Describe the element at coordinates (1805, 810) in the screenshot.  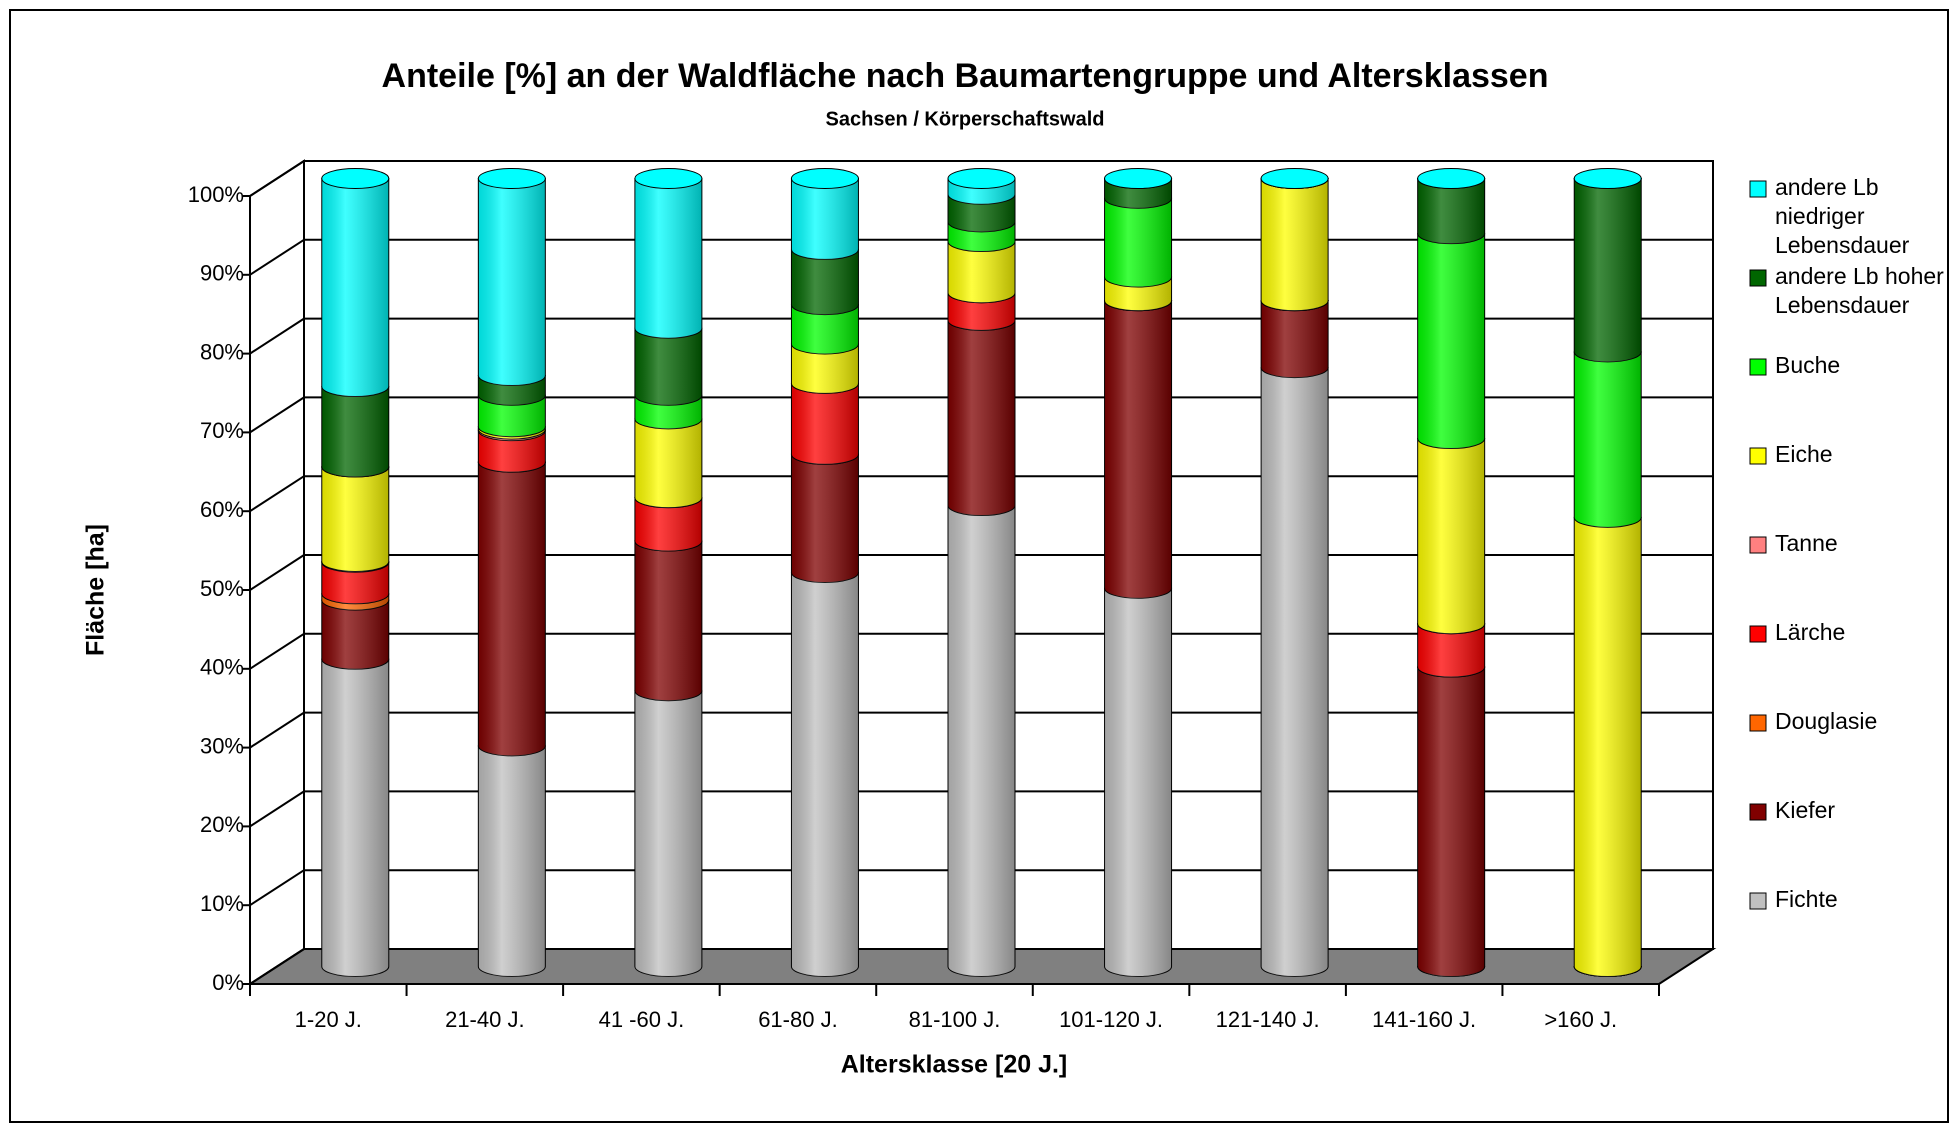
I see `legend-label: Kiefer` at that location.